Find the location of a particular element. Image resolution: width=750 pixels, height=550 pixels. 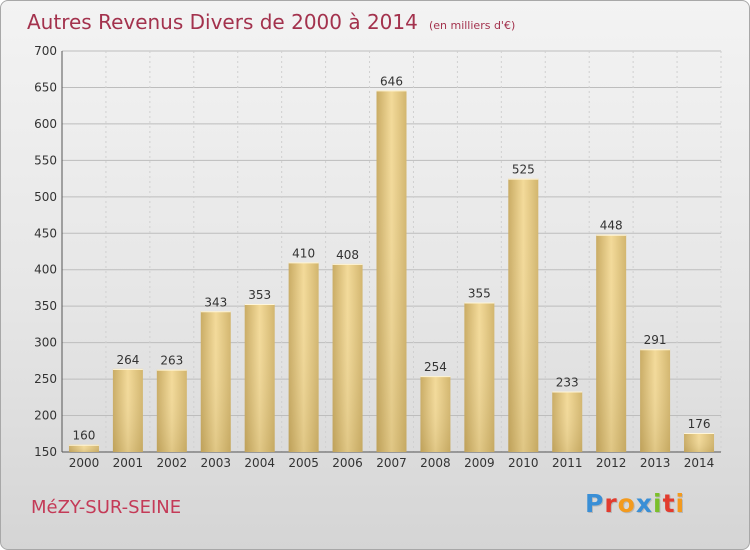

data-label: 160 is located at coordinates (84, 436).